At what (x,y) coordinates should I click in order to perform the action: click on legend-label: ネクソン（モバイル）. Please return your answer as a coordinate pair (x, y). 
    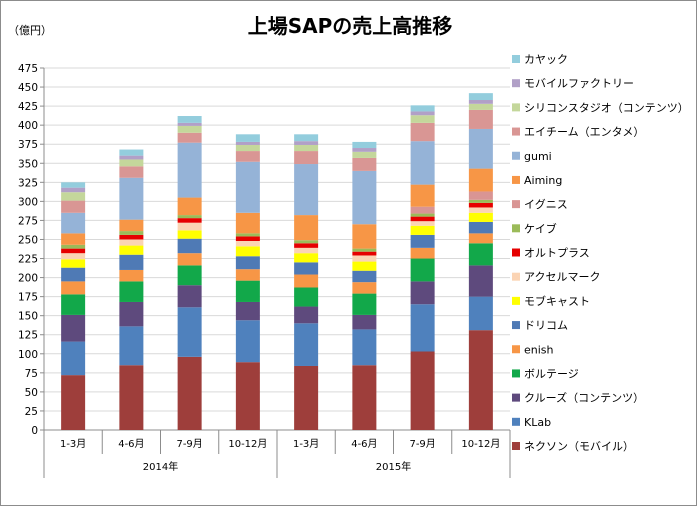
    Looking at the image, I should click on (579, 446).